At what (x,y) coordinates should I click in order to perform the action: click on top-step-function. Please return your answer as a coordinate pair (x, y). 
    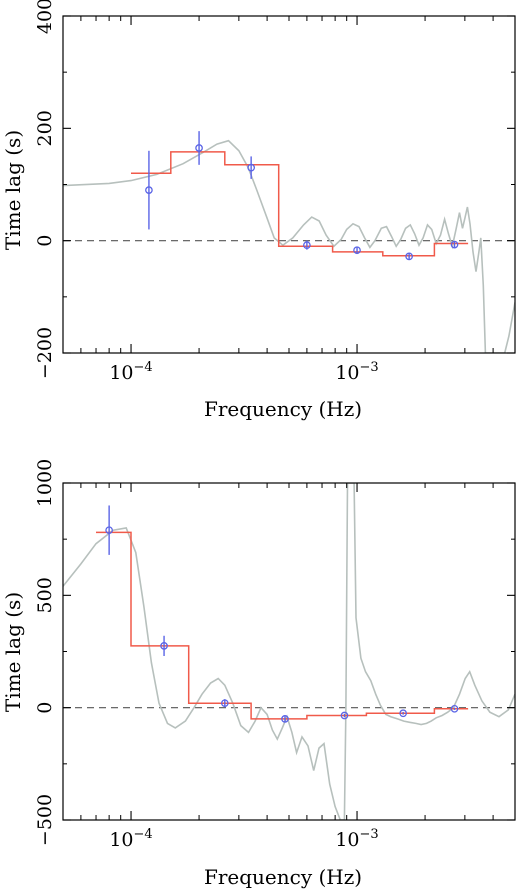
    Looking at the image, I should click on (300, 204).